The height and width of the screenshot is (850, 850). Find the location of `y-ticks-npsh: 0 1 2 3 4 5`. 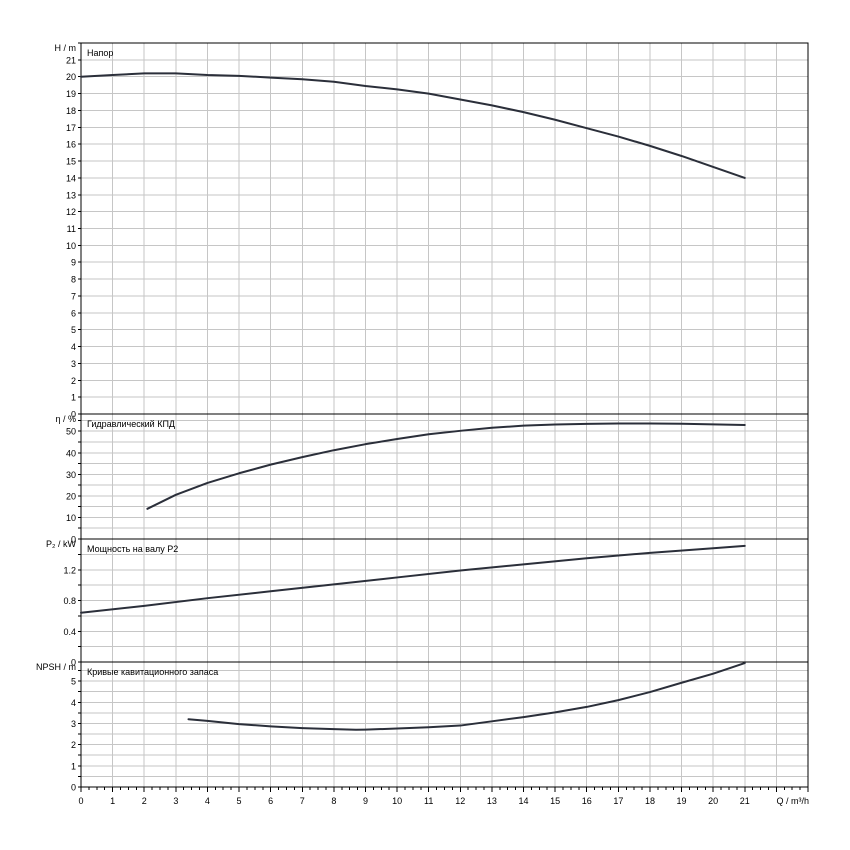

y-ticks-npsh: 0 1 2 3 4 5 is located at coordinates (76, 731).